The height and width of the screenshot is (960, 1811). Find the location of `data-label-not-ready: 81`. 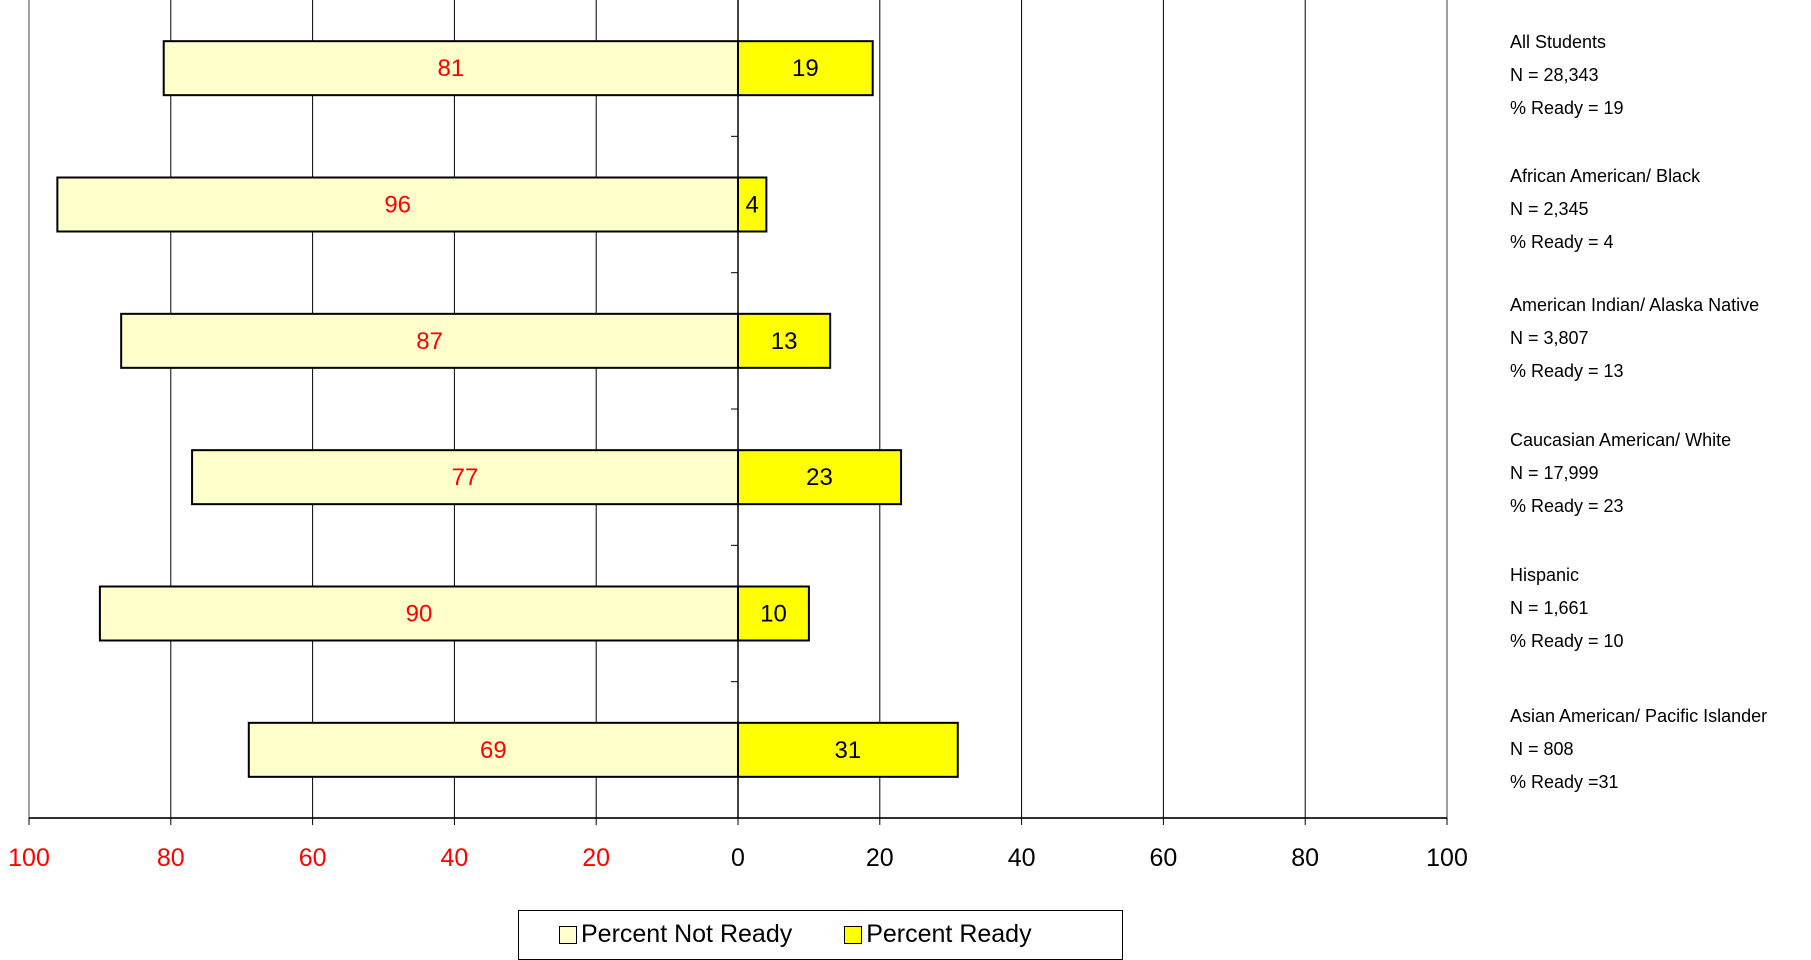

data-label-not-ready: 81 is located at coordinates (451, 68).